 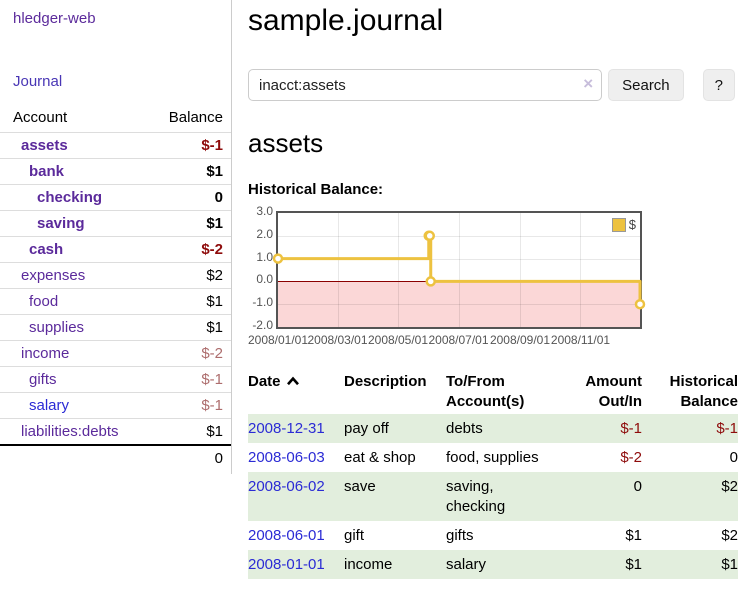 I want to click on register-accounts: food, supplies, so click(x=492, y=457).